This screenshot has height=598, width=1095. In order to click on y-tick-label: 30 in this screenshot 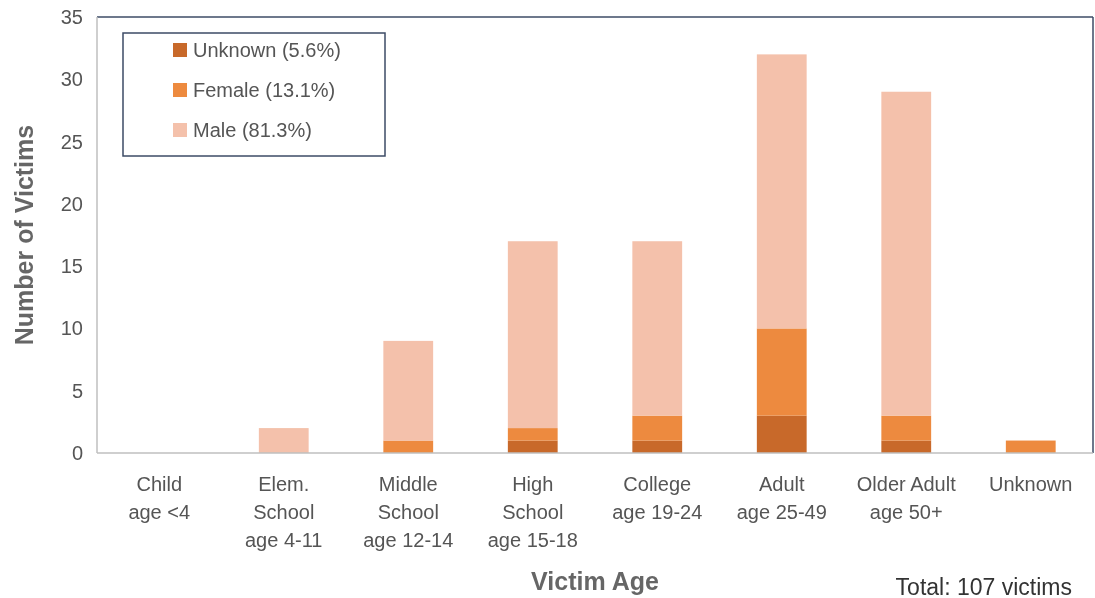, I will do `click(71, 79)`.